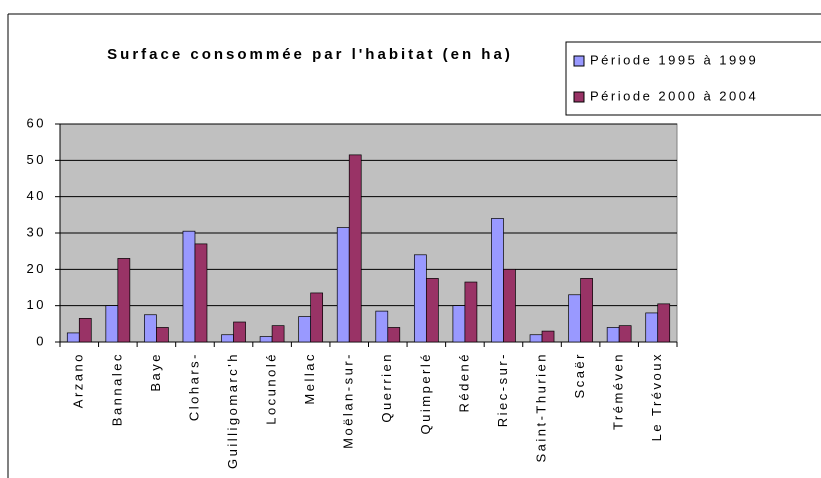 The height and width of the screenshot is (478, 821). Describe the element at coordinates (425, 393) in the screenshot. I see `x-tick-label: Quimperlé` at that location.